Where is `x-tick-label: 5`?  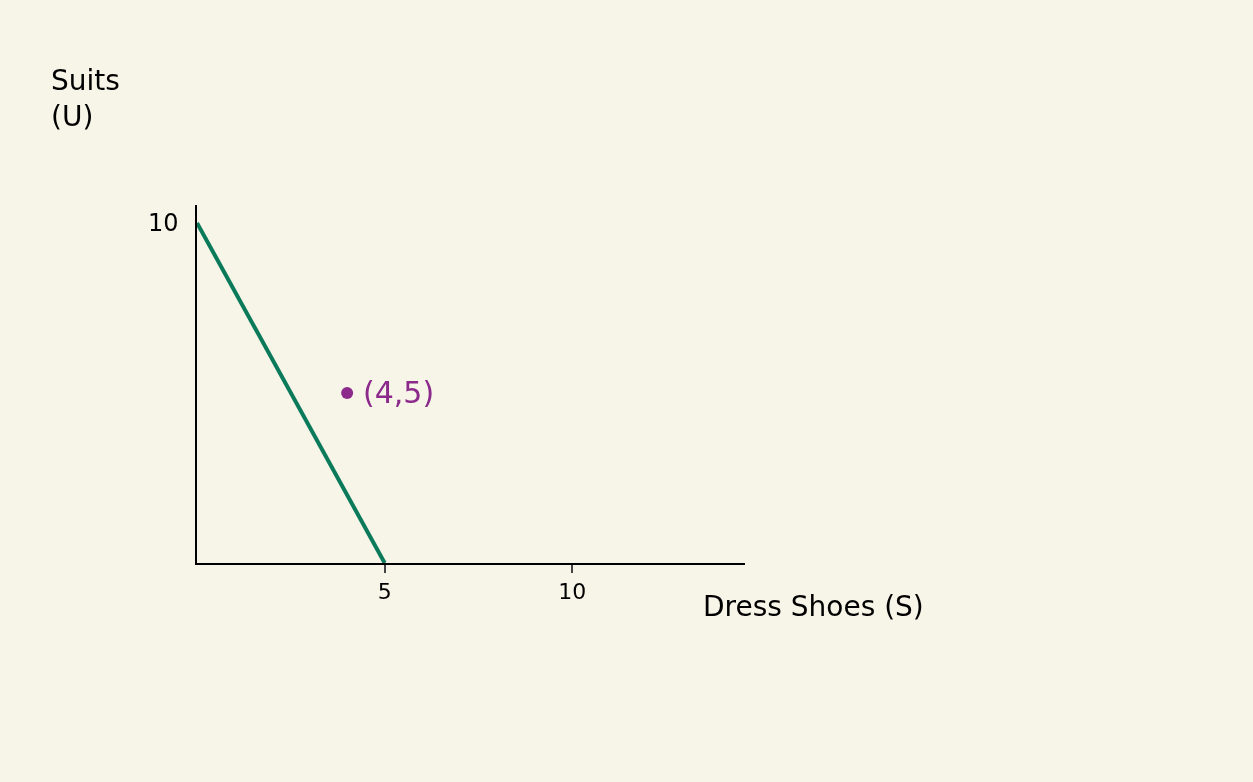 x-tick-label: 5 is located at coordinates (384, 592).